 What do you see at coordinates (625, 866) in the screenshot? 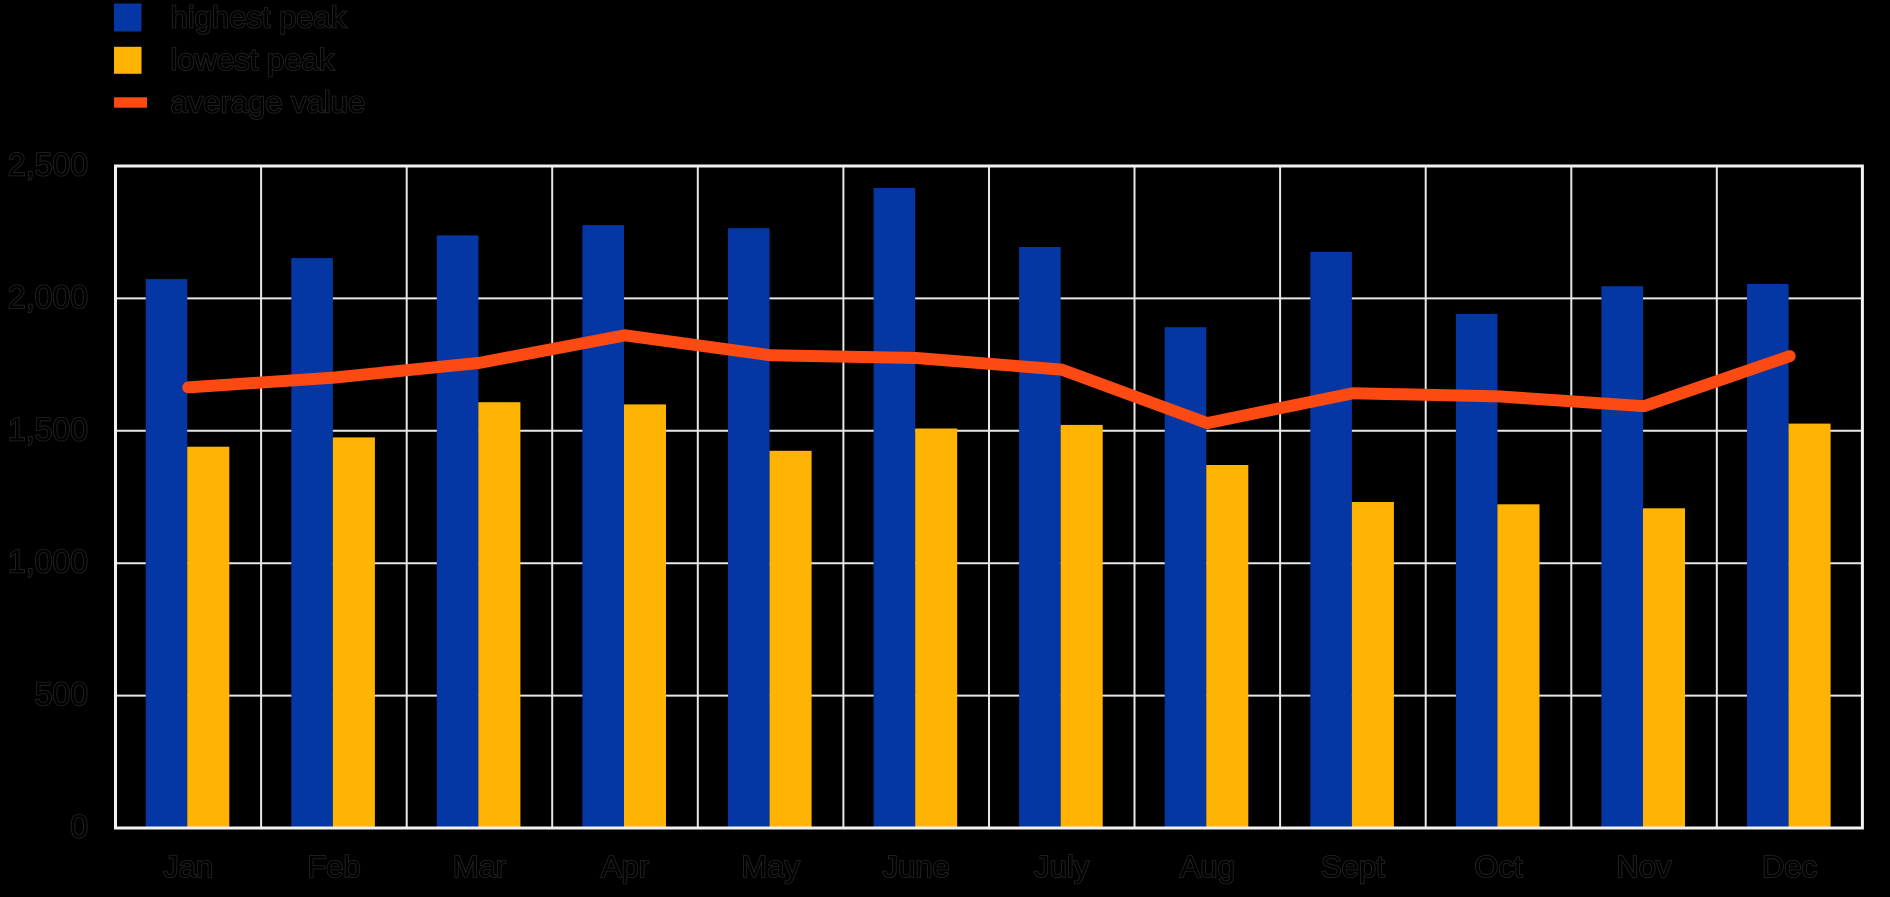
I see `svg-text: Apr` at bounding box center [625, 866].